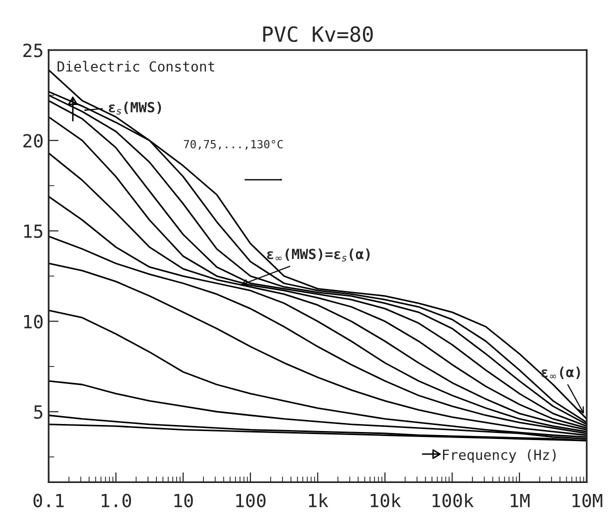 This screenshot has width=608, height=527. I want to click on x-tick-label: 1k, so click(318, 500).